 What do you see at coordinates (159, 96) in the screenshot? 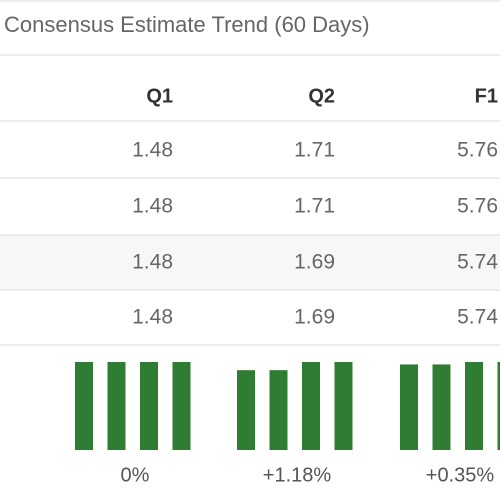
I see `column-header: Q1` at bounding box center [159, 96].